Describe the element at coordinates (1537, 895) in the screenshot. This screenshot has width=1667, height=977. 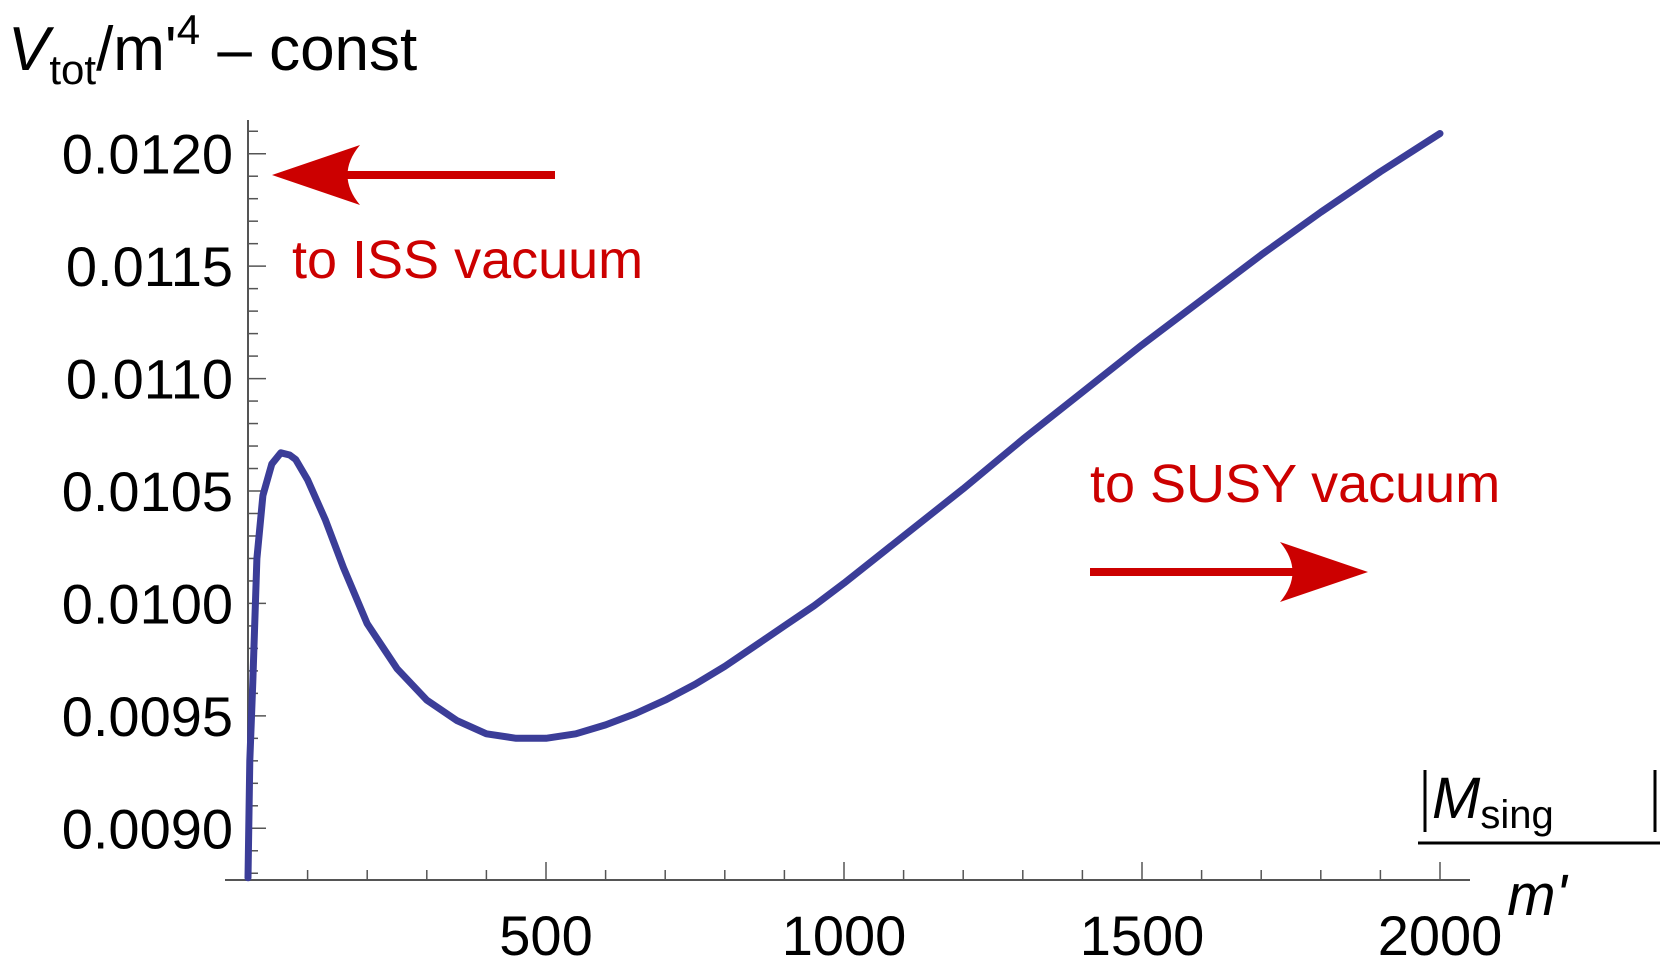
I see `x-axis-title-denominator: m'` at that location.